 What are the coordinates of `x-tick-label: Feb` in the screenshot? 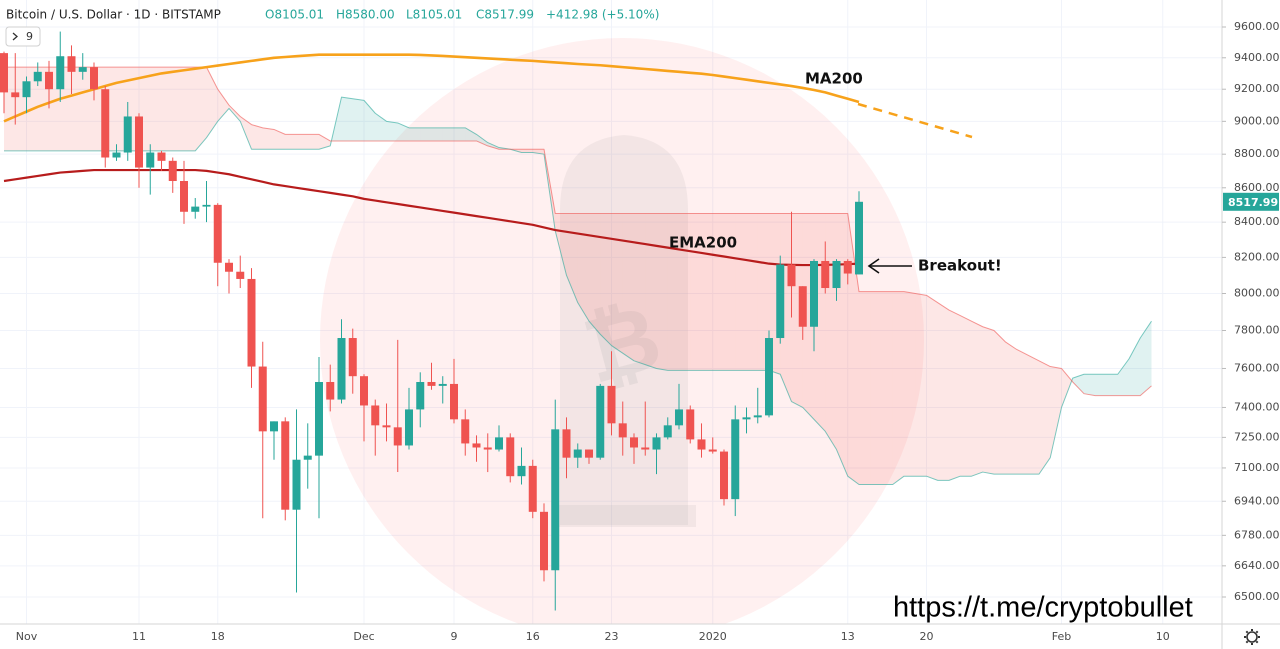 It's located at (1061, 636).